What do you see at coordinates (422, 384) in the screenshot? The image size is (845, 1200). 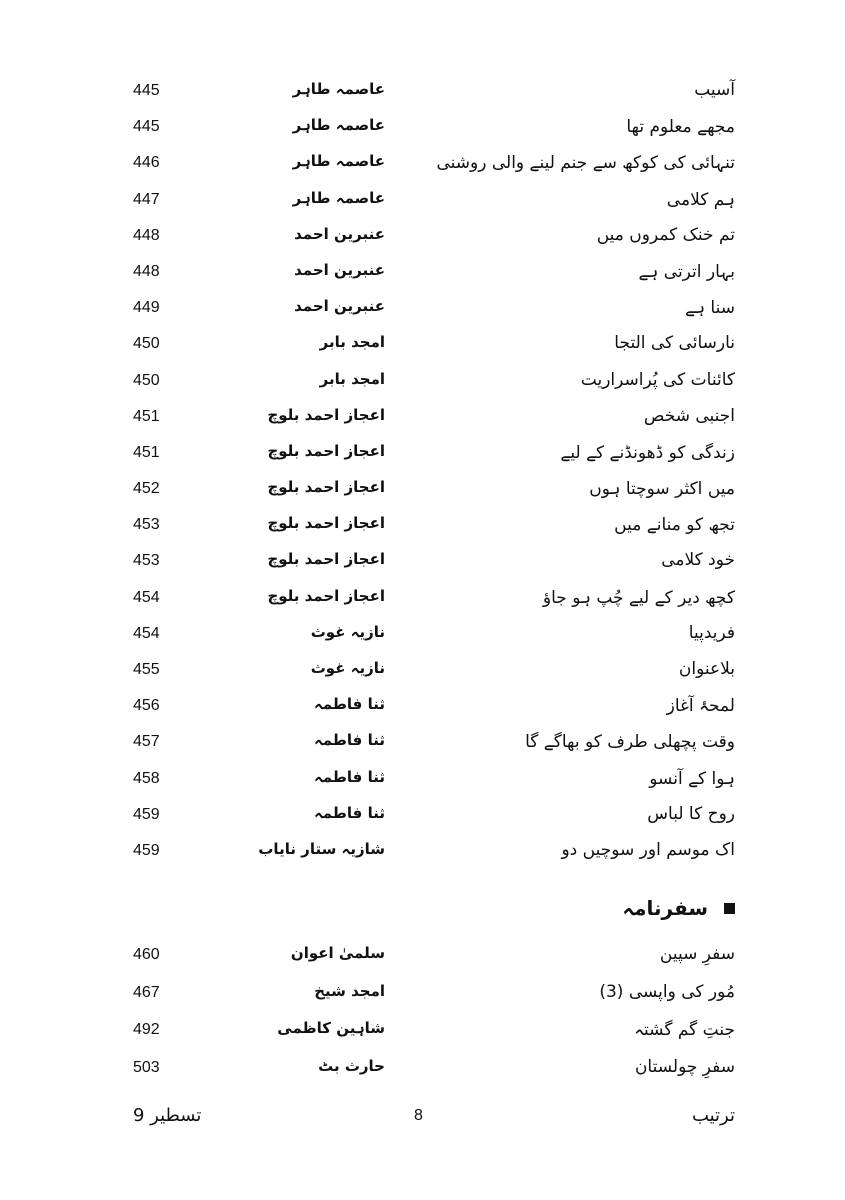 I see `toc-entry: کائنات کی پُراسراریت امجد بابر 450` at bounding box center [422, 384].